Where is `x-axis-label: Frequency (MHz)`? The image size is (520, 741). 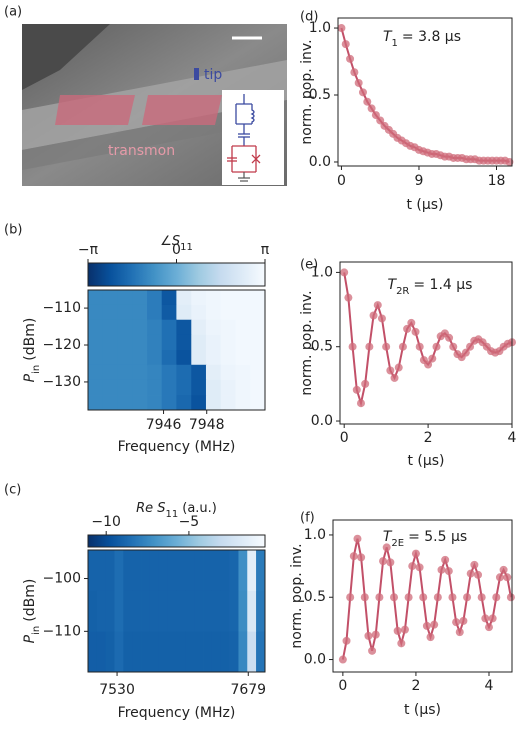
x-axis-label: Frequency (MHz) is located at coordinates (177, 447).